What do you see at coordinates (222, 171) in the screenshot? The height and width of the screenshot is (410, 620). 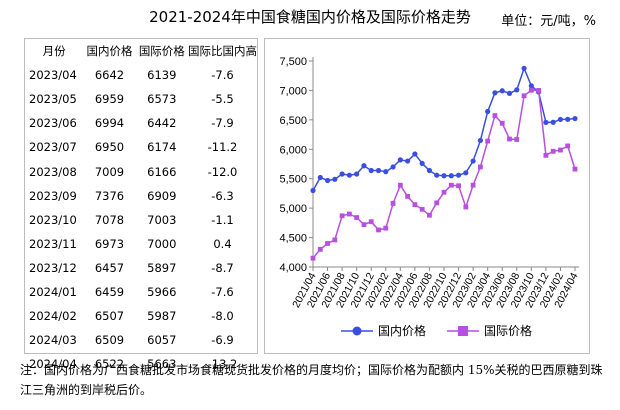 I see `cell-difference: -12.0` at bounding box center [222, 171].